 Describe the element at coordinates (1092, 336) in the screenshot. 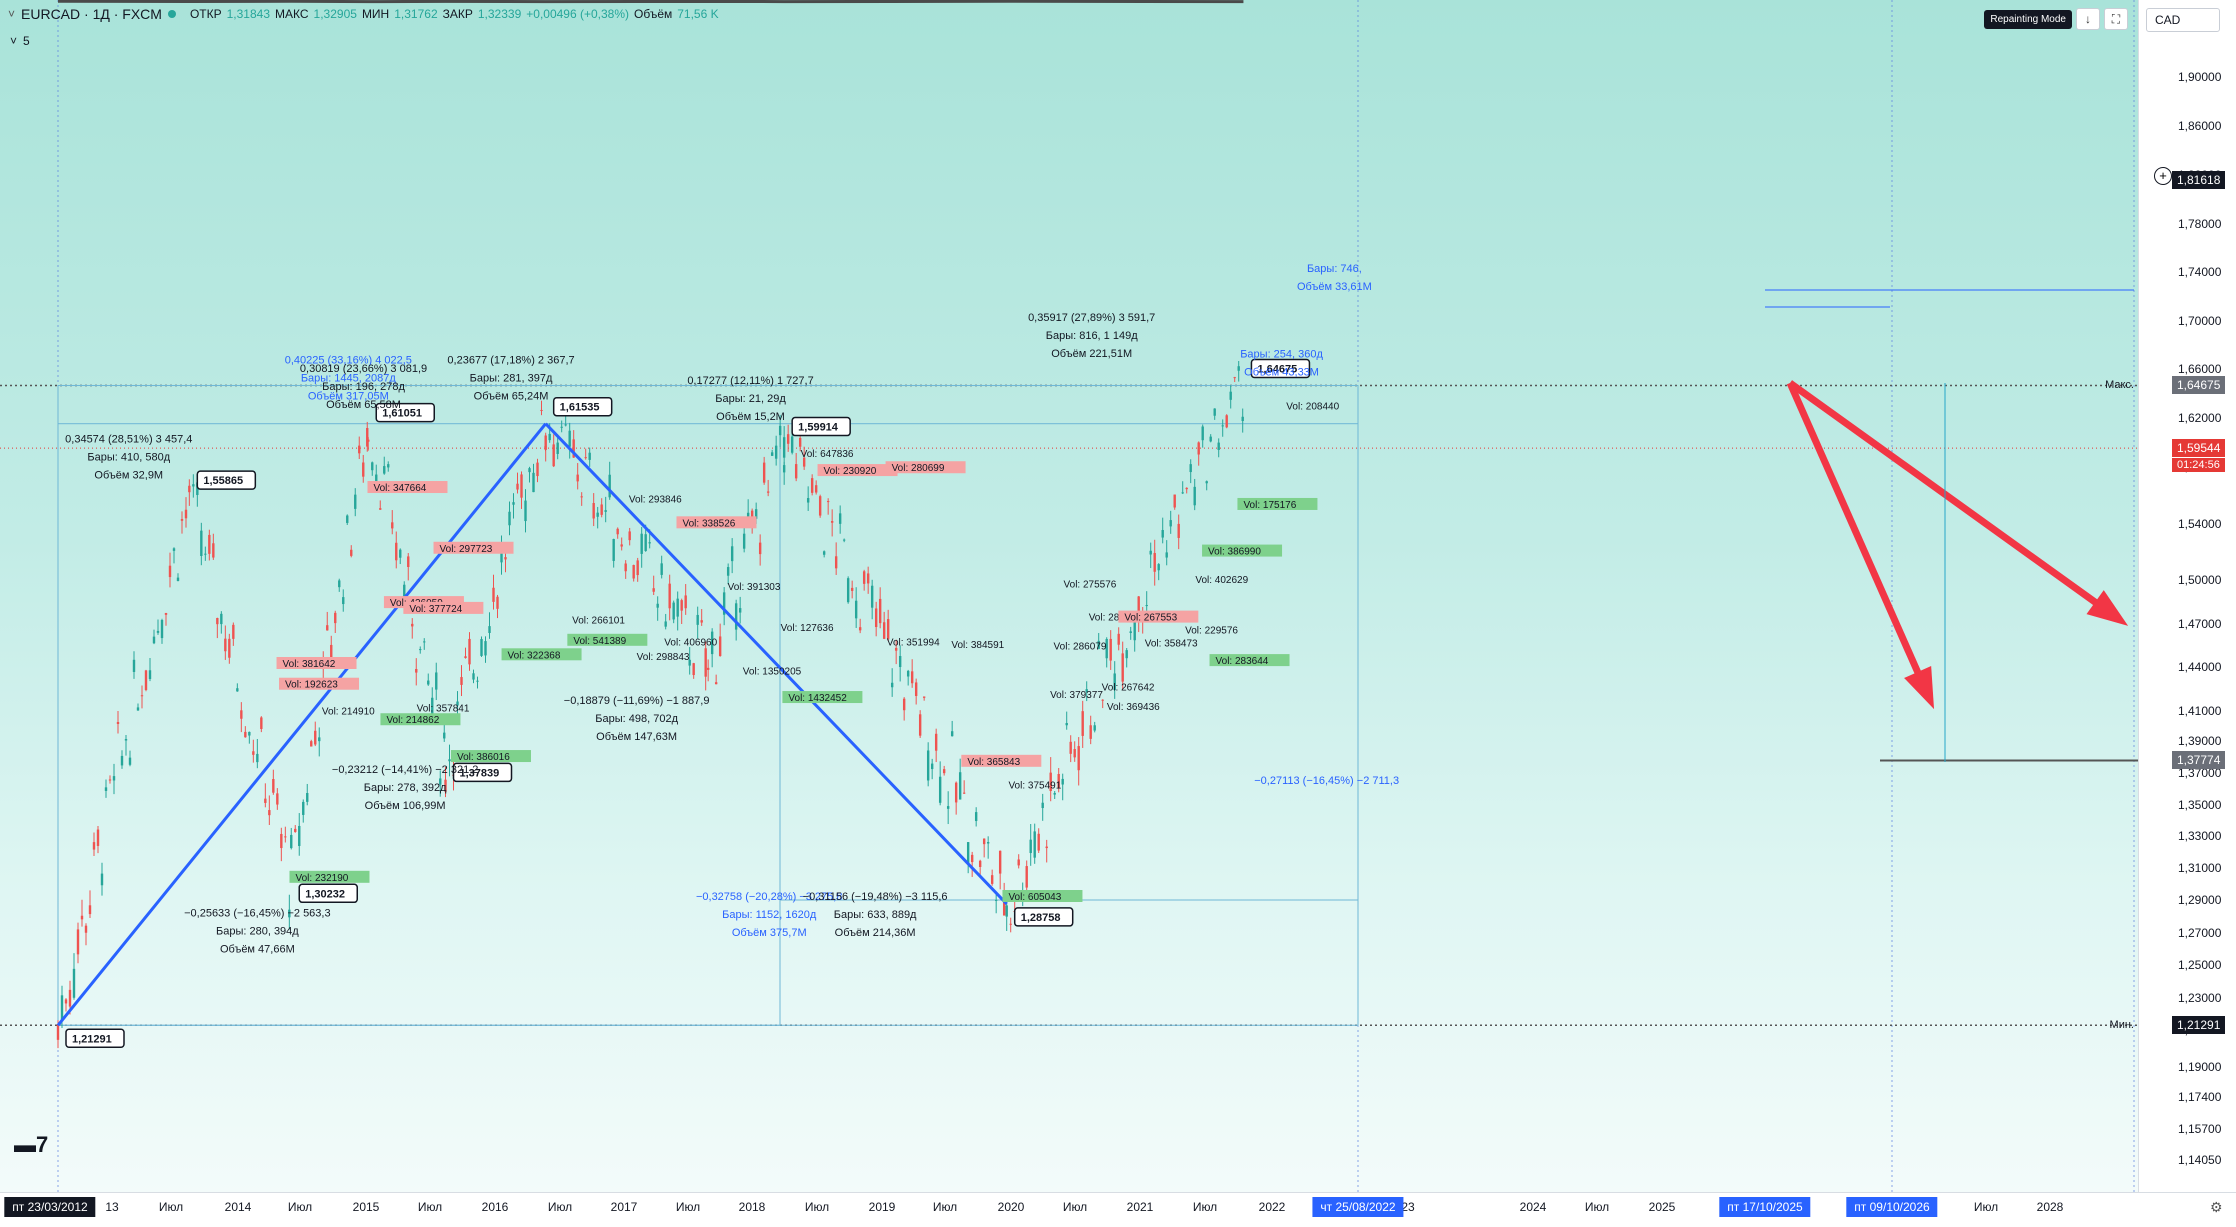

I see `measure-annotation: Бары: 816, 1 149д` at that location.